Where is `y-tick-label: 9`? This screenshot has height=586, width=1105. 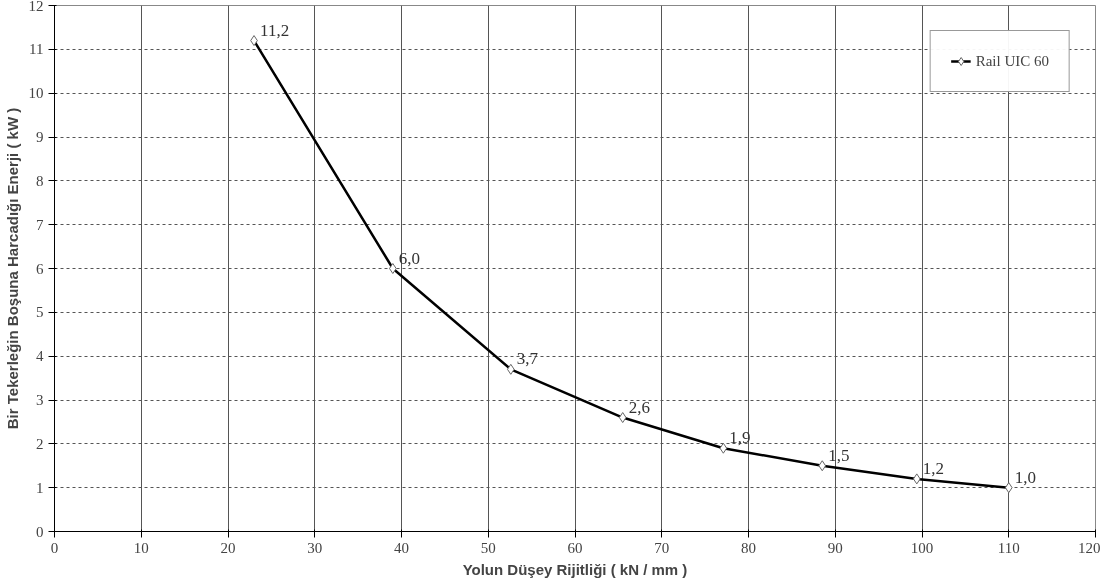 y-tick-label: 9 is located at coordinates (40, 137).